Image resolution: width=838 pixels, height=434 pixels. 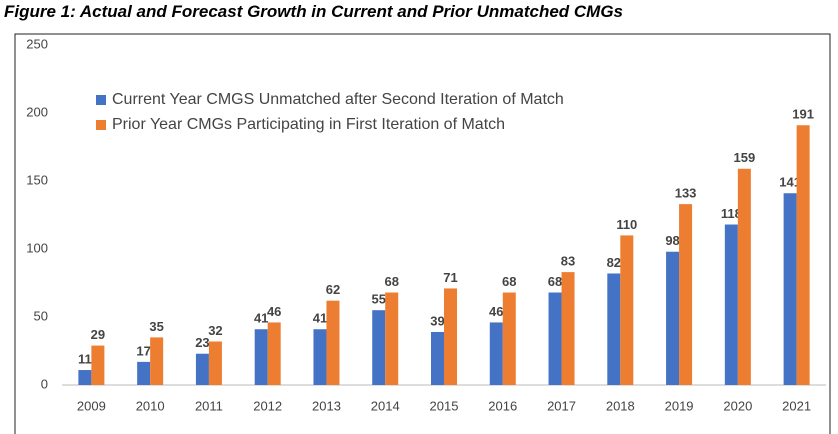 I want to click on x-tick-label: 2009, so click(x=91, y=405).